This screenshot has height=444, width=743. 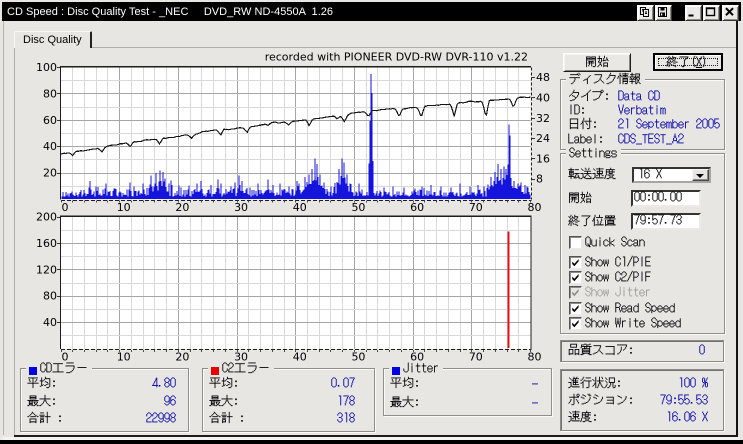 I want to click on exit-button, so click(x=687, y=61).